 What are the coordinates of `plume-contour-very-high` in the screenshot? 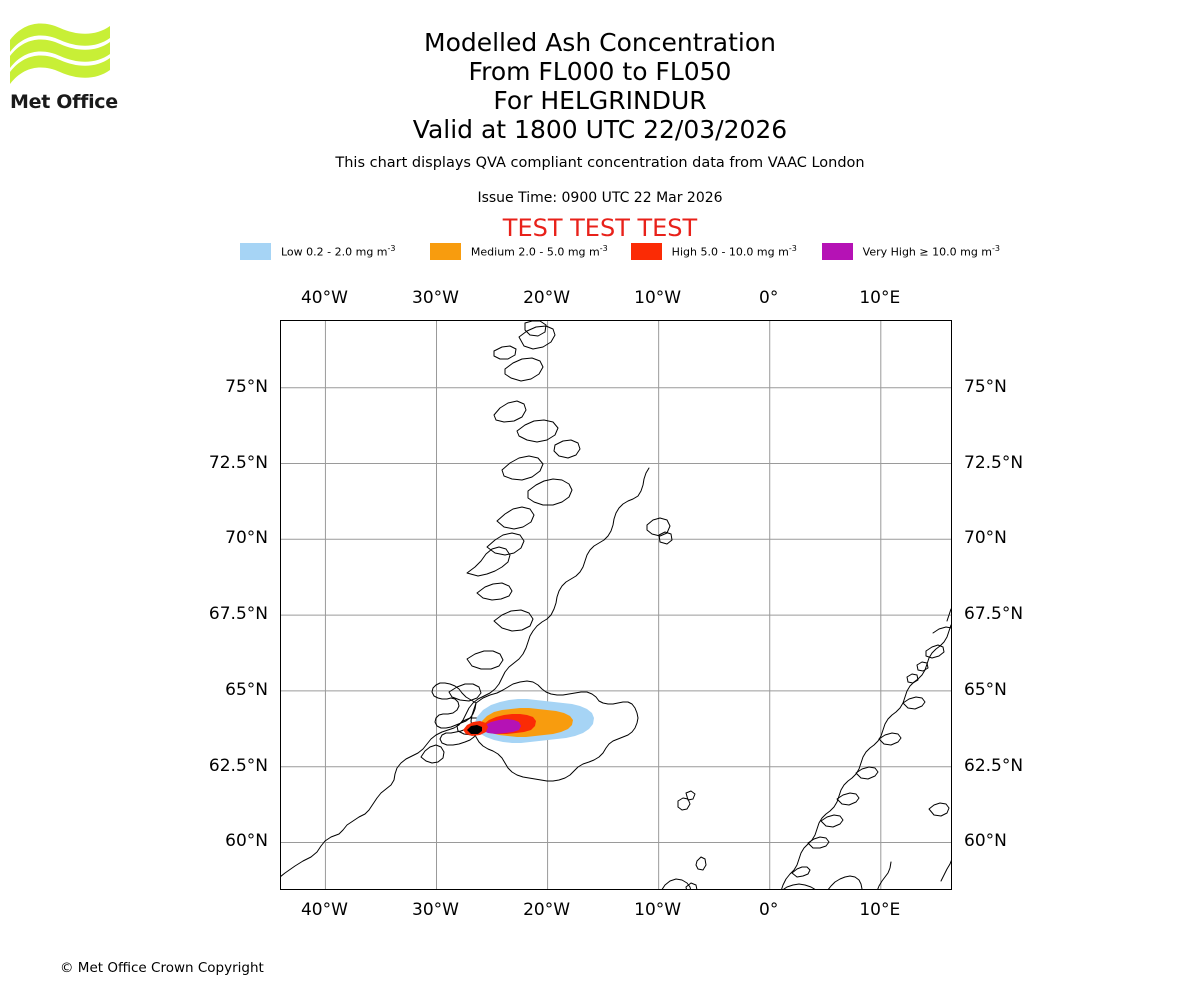 It's located at (501, 726).